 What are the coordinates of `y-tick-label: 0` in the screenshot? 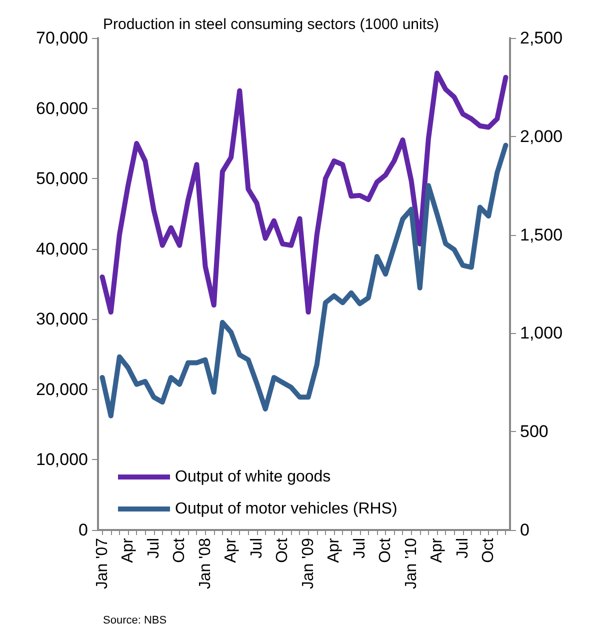 It's located at (83, 530).